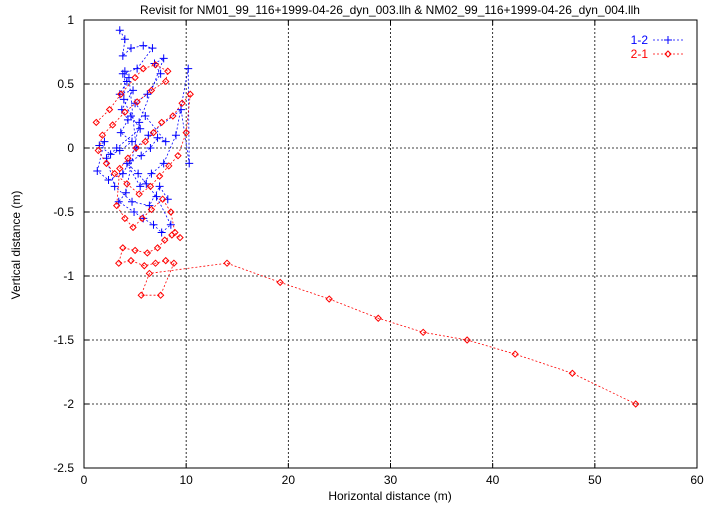 Image resolution: width=721 pixels, height=505 pixels. Describe the element at coordinates (697, 480) in the screenshot. I see `x-tick-label: 60` at that location.